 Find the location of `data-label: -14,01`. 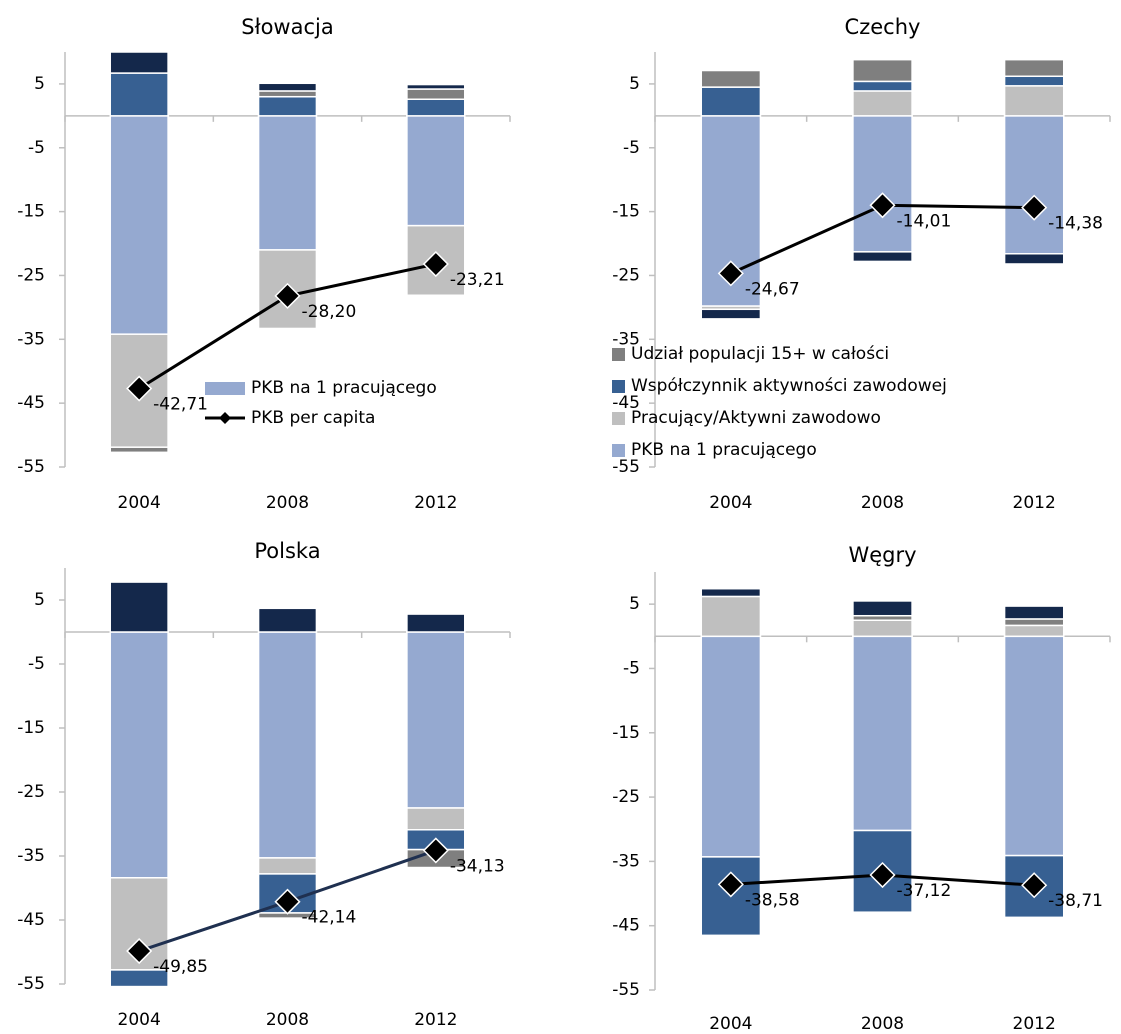

data-label: -14,01 is located at coordinates (924, 221).